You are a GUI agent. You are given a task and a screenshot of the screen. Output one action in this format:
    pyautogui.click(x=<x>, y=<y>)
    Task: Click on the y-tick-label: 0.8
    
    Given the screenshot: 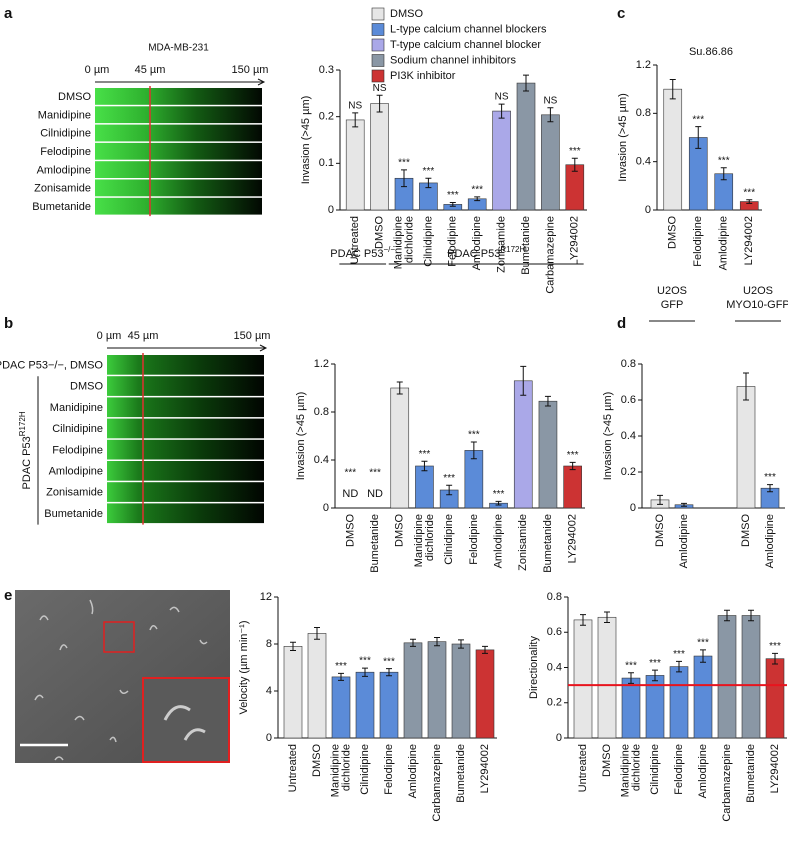 What is the action you would take?
    pyautogui.click(x=628, y=364)
    